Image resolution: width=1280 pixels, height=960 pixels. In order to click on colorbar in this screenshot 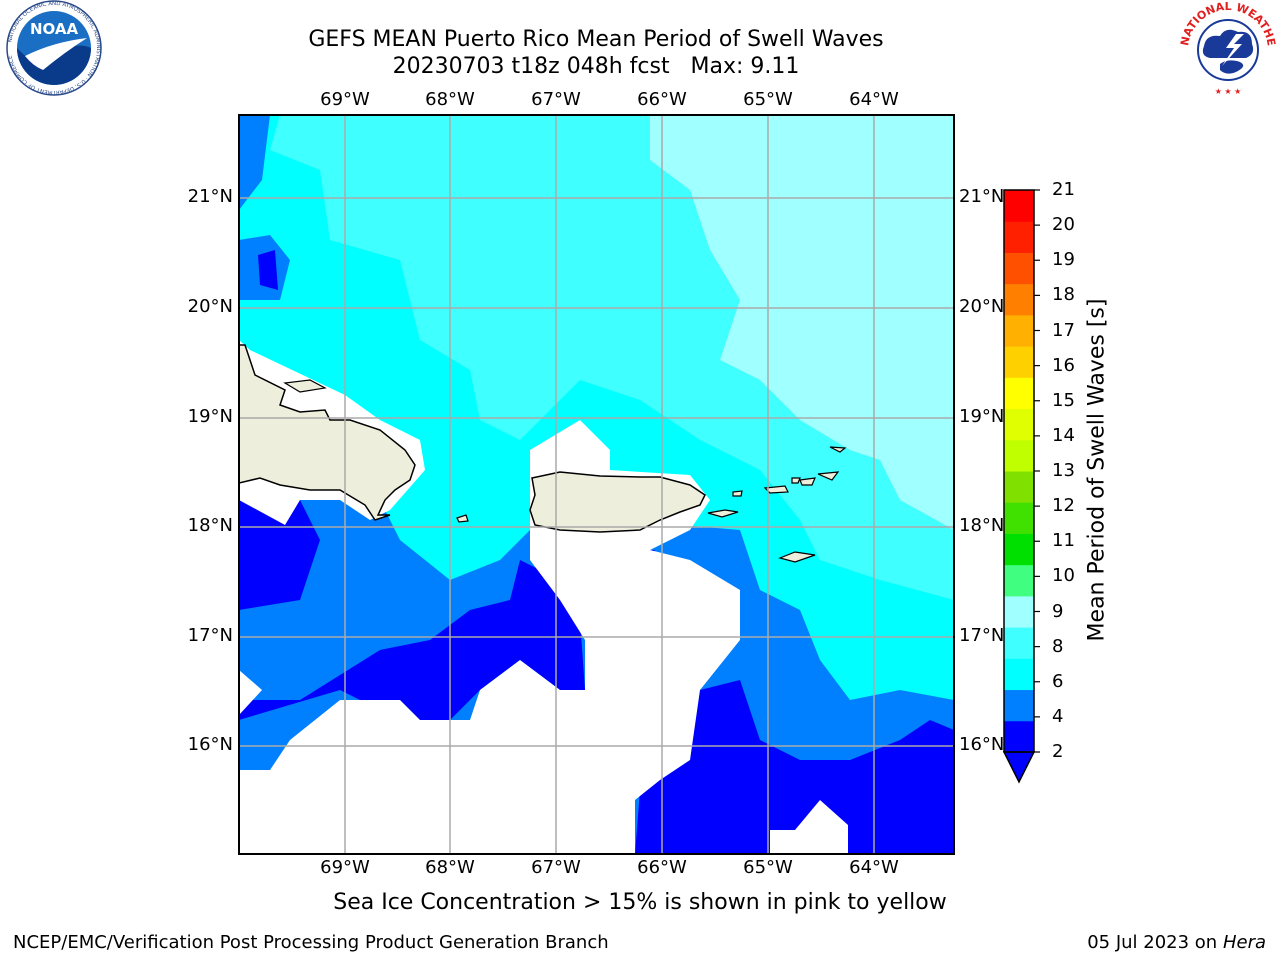, I will do `click(1021, 486)`.